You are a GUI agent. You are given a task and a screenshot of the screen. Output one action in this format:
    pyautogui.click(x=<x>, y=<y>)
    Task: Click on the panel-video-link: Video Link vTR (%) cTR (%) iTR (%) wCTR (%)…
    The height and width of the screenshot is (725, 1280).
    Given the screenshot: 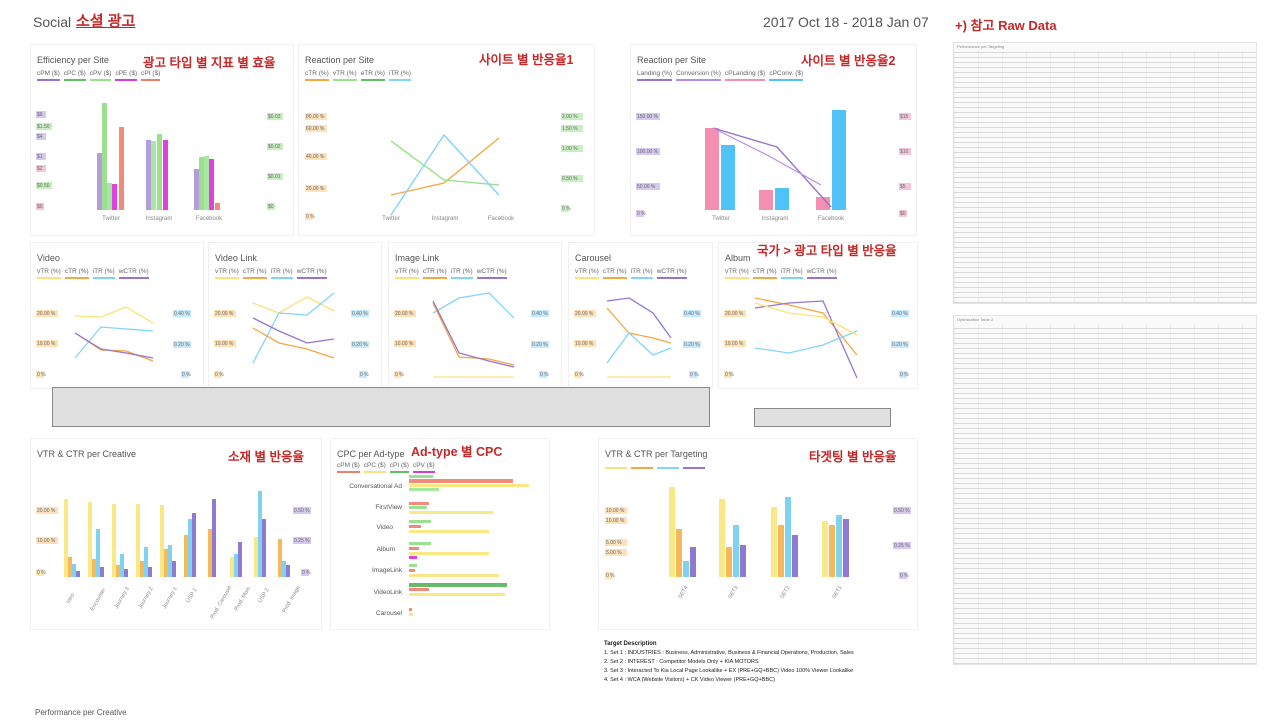 What is the action you would take?
    pyautogui.click(x=295, y=315)
    